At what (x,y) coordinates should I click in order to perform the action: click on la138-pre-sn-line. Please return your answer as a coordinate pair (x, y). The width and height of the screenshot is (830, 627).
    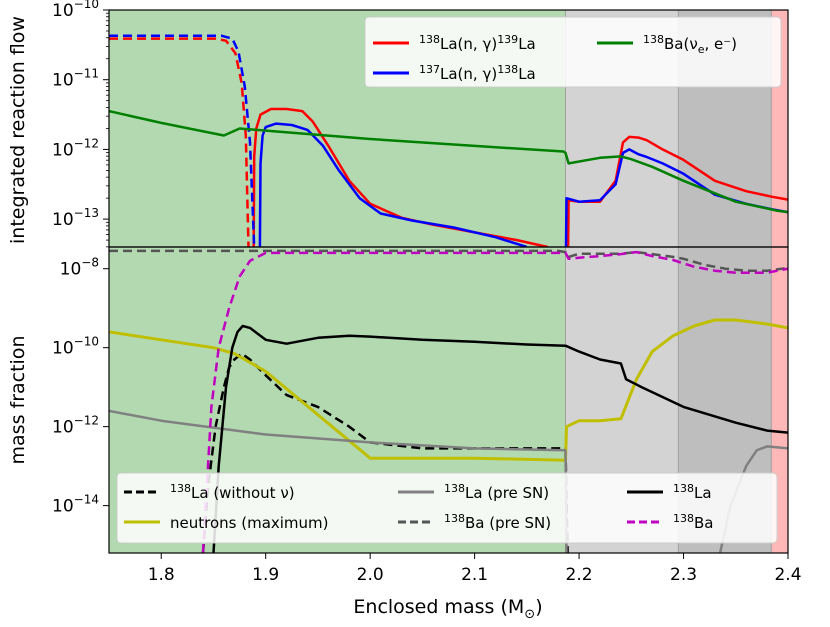
    Looking at the image, I should click on (338, 481).